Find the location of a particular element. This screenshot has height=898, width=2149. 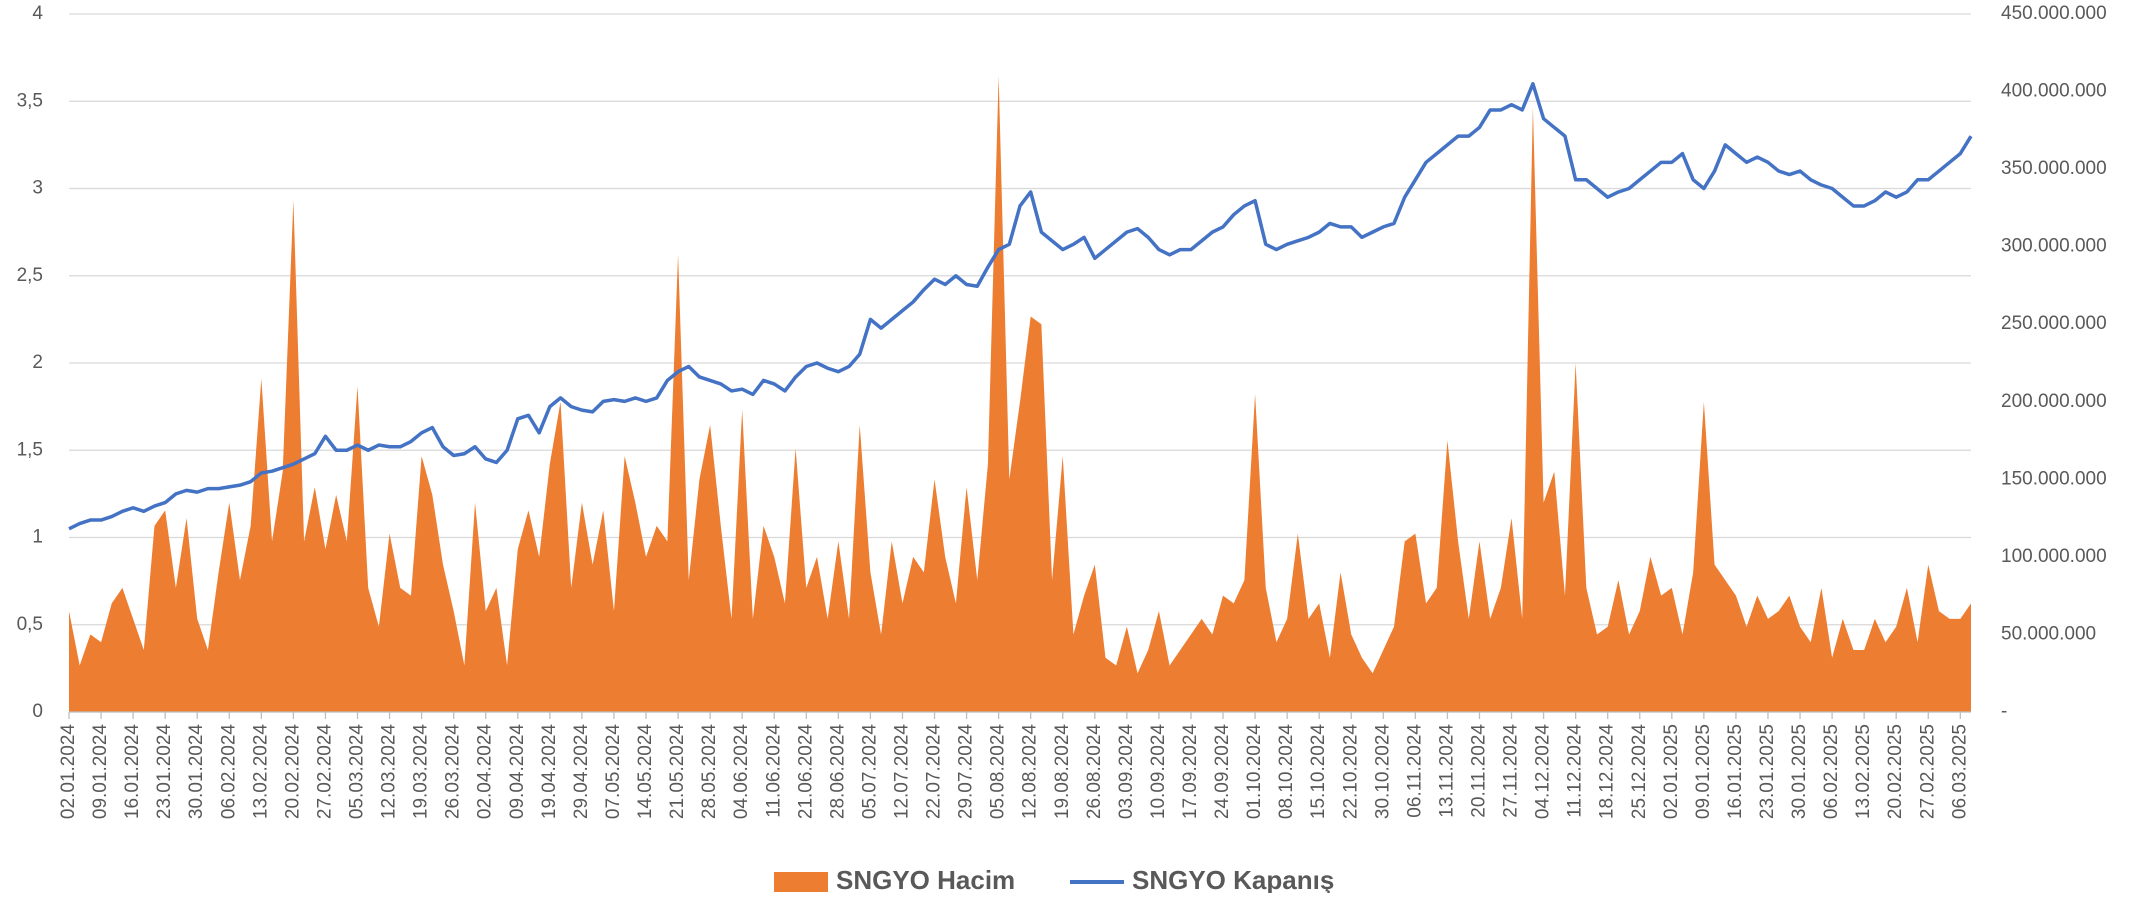

x-tick-label: 02.04.2024 is located at coordinates (485, 772).